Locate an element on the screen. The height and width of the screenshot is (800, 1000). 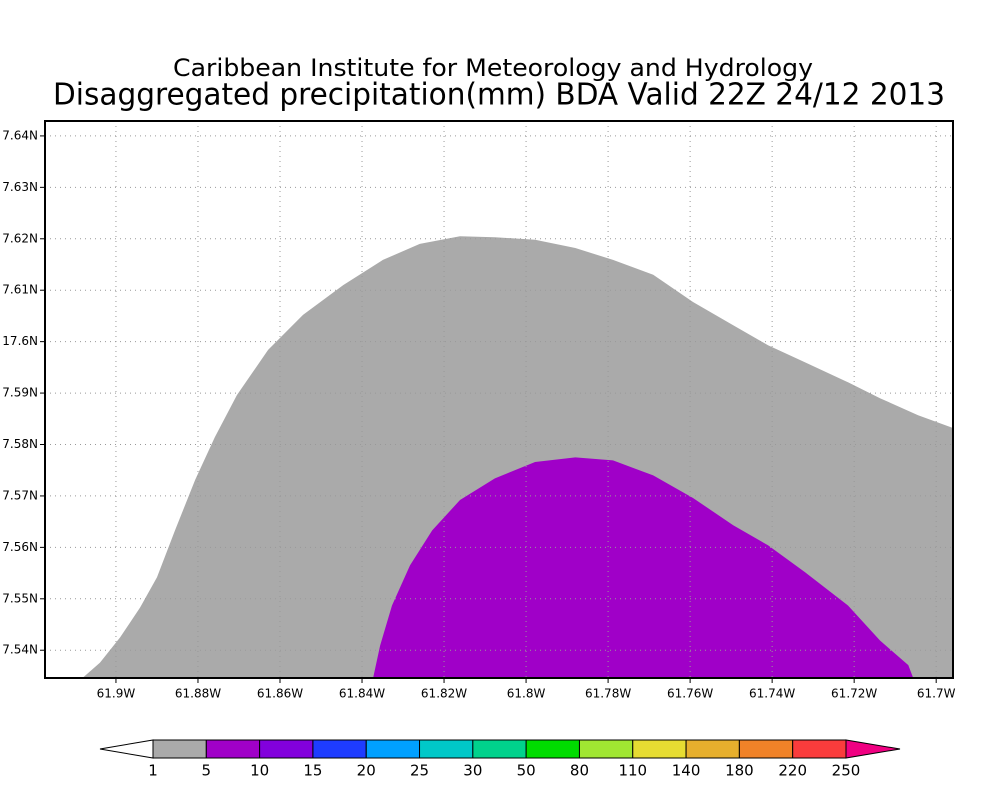
y-tick-label: 7.64N is located at coordinates (20, 135).